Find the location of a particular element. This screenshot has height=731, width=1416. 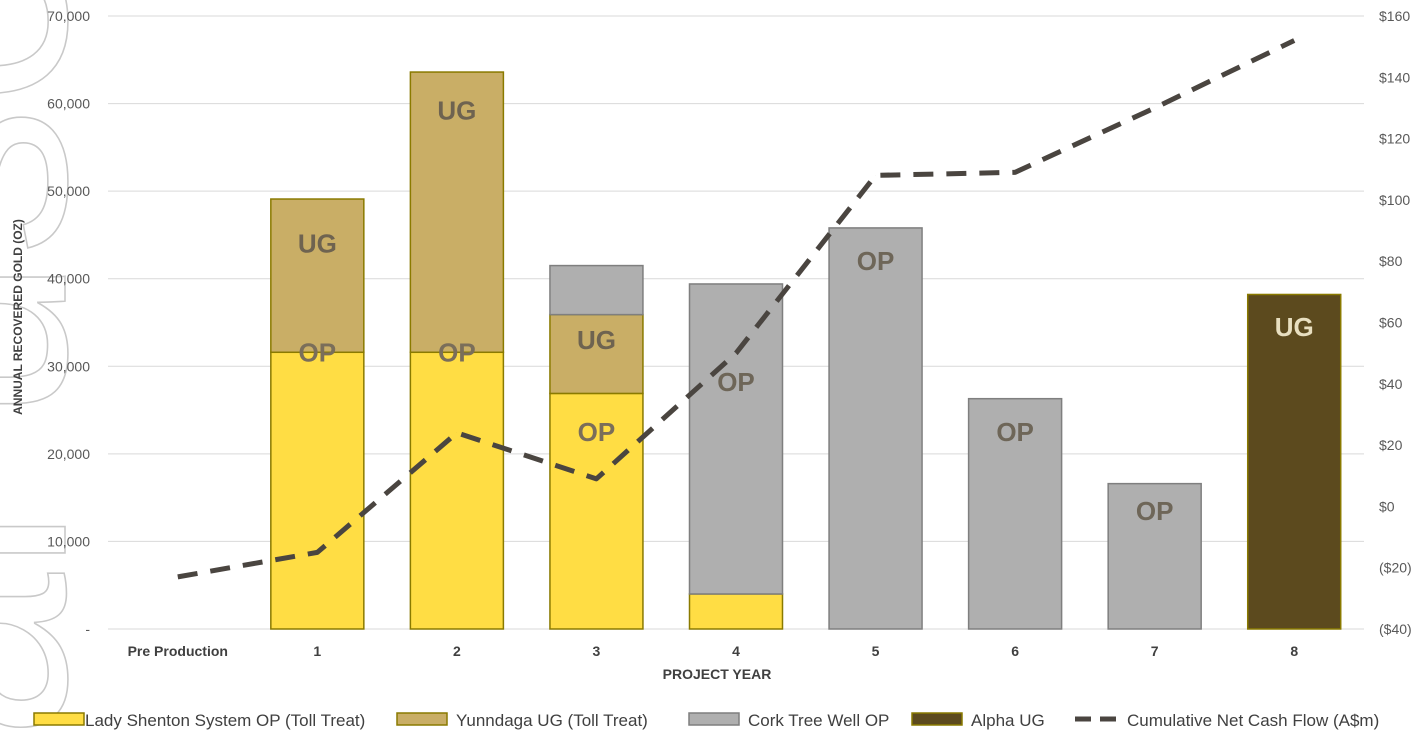

y2-tick-label: $140 is located at coordinates (1394, 77).